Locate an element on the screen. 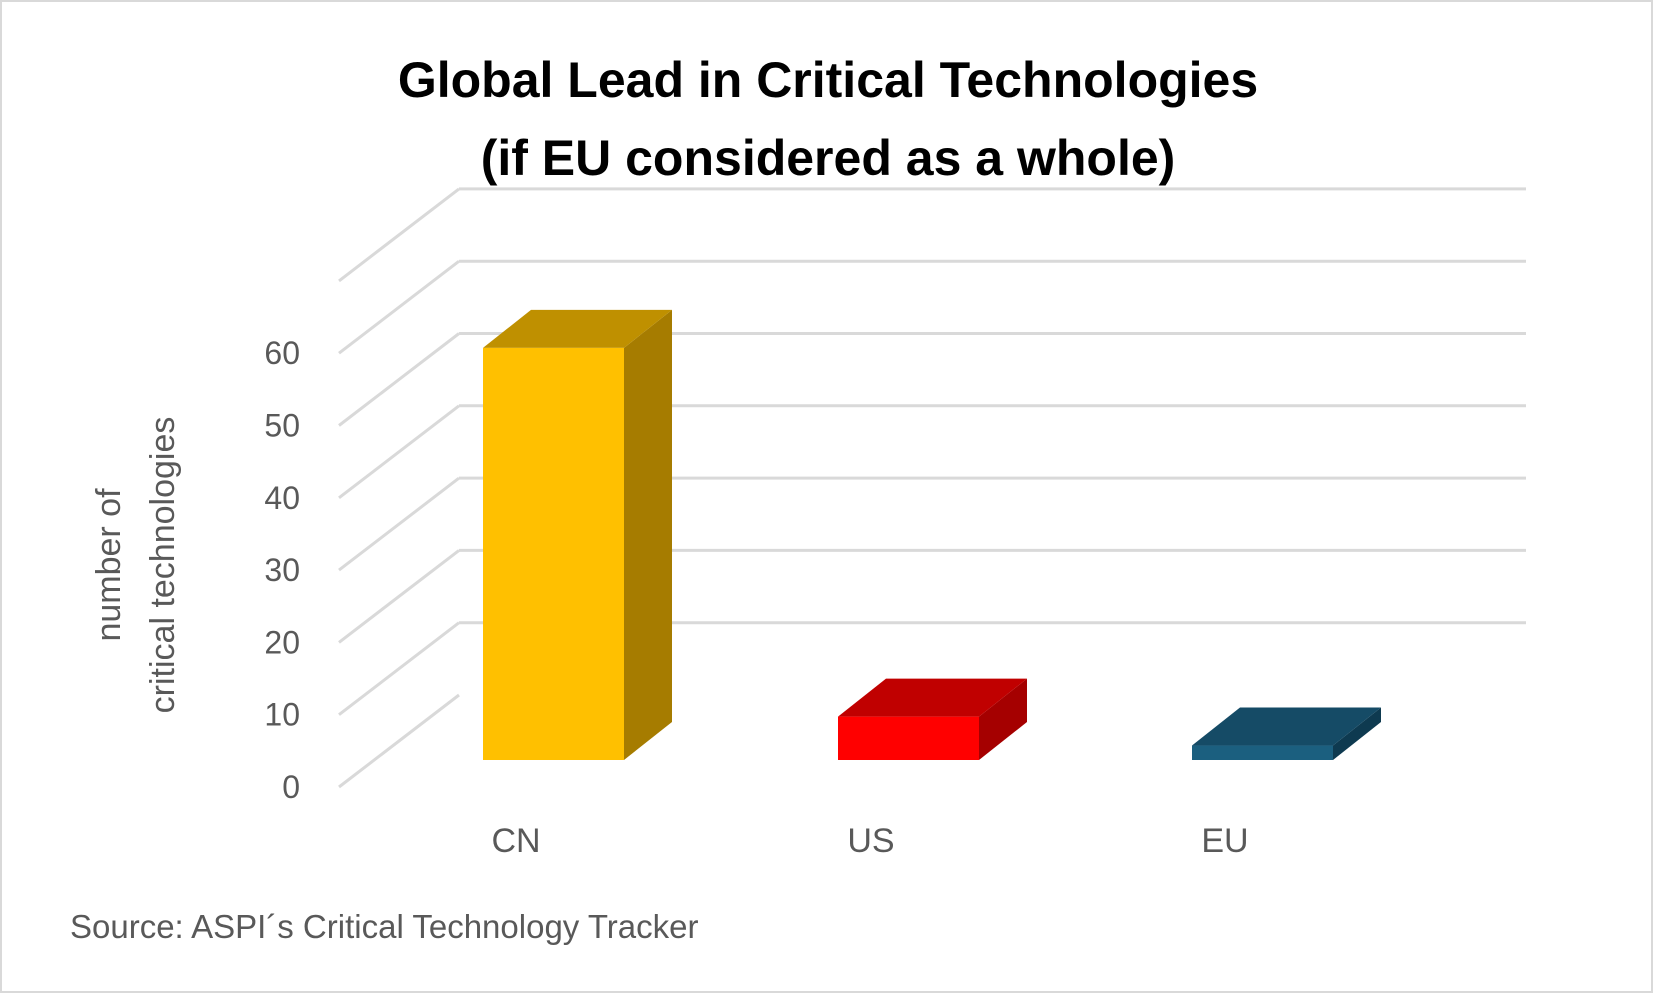 Image resolution: width=1653 pixels, height=995 pixels. y-axis-label-line-1: number of is located at coordinates (109, 565).